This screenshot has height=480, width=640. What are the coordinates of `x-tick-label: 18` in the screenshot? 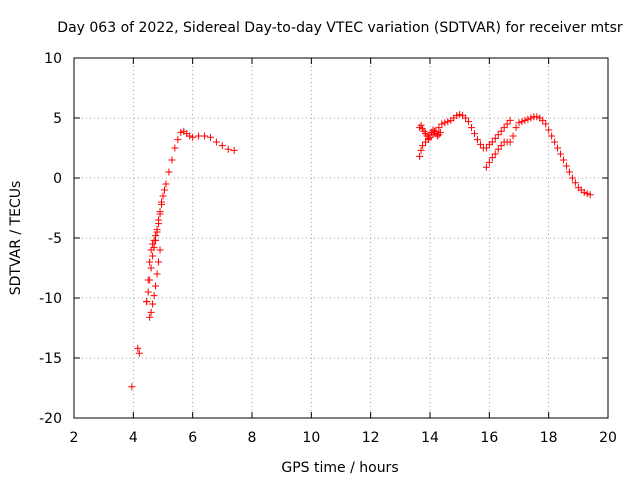 It's located at (549, 438).